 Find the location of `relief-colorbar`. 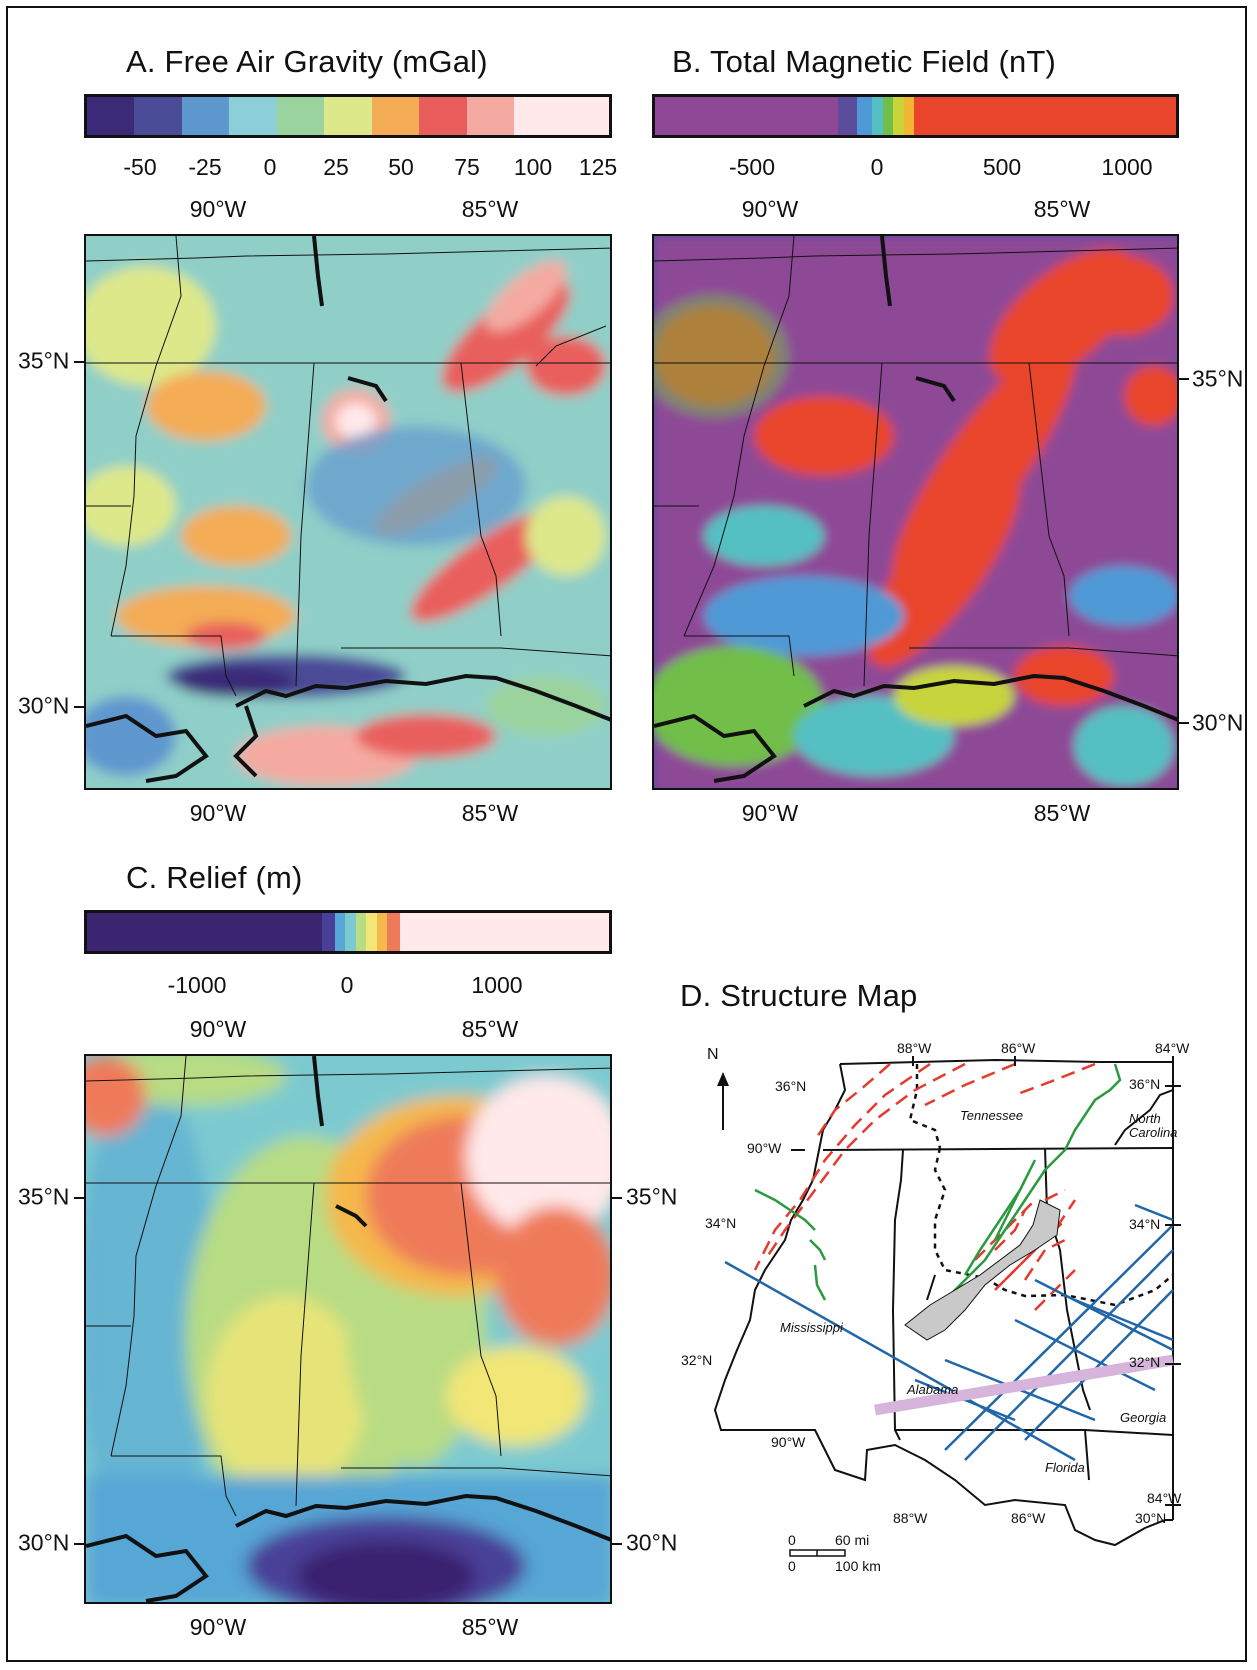

relief-colorbar is located at coordinates (348, 932).